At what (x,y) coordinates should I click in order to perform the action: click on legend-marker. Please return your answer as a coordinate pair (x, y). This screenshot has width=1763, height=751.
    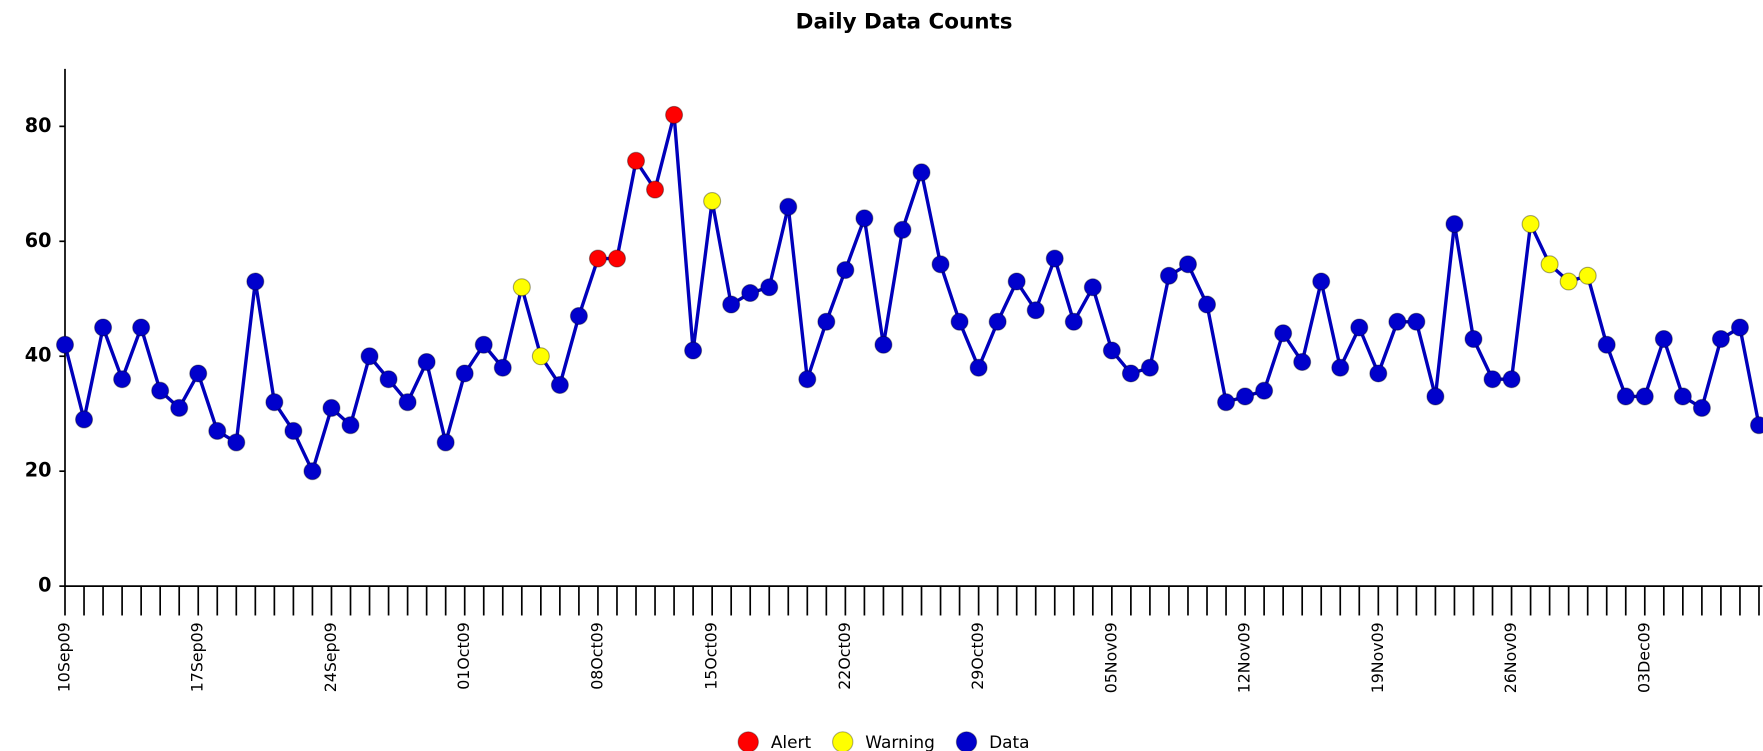
    Looking at the image, I should click on (748, 741).